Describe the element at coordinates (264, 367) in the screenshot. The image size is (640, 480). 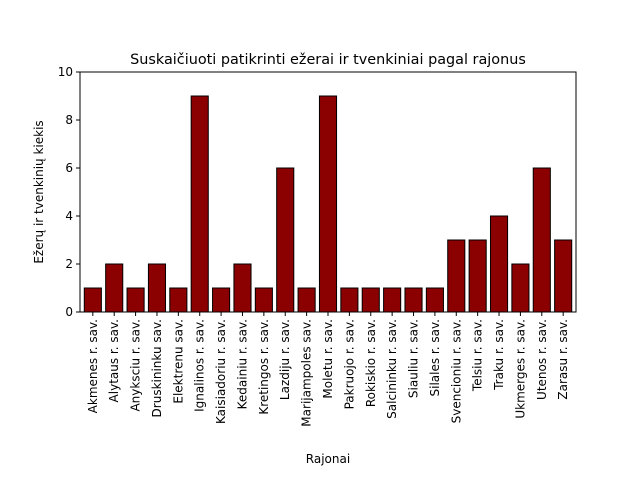
I see `x-tick-label: Kretingos r. sav.` at that location.